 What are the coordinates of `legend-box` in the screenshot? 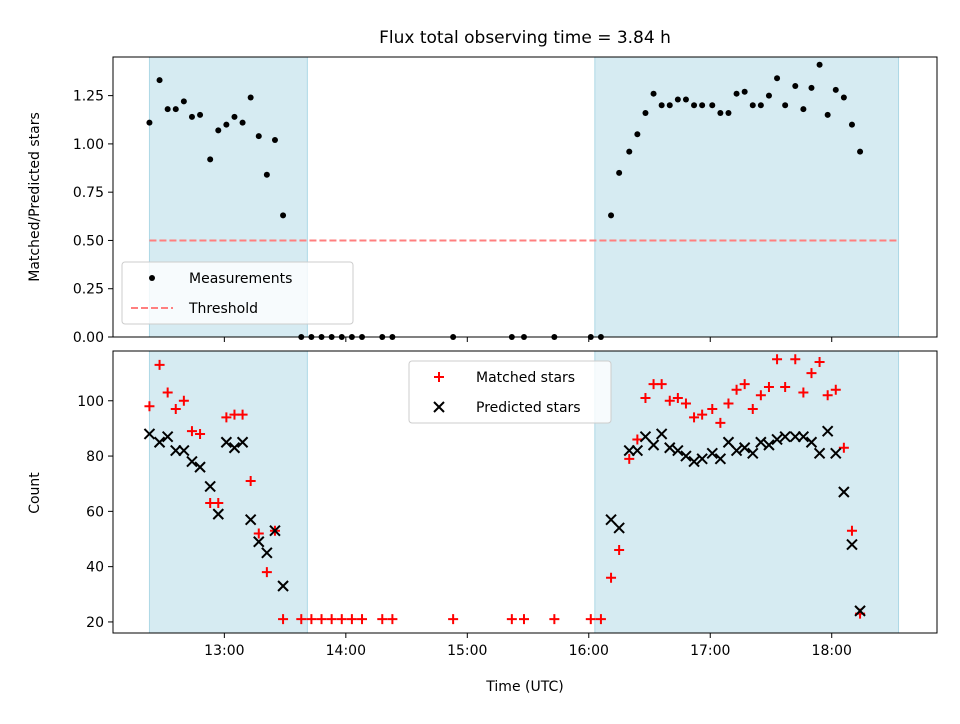 It's located at (510, 392).